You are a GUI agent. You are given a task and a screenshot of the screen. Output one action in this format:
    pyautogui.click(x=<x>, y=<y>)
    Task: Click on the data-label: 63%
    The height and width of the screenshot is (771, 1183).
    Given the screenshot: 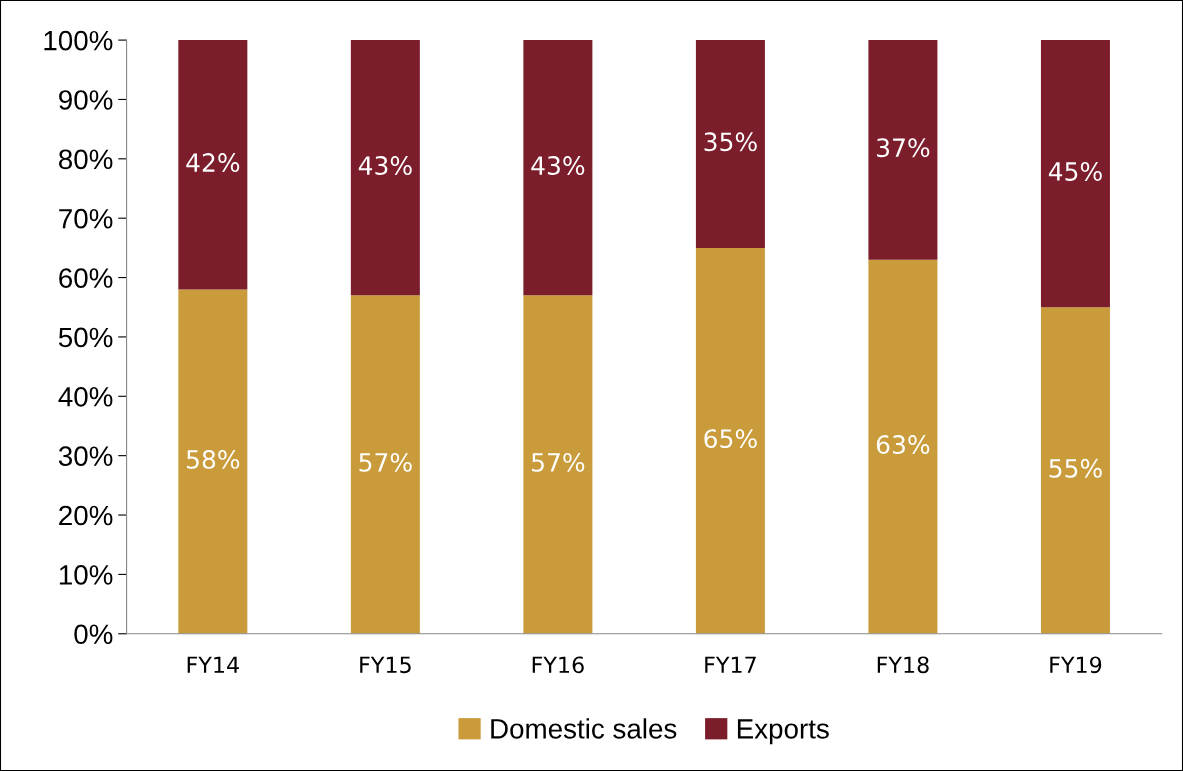 What is the action you would take?
    pyautogui.click(x=903, y=445)
    